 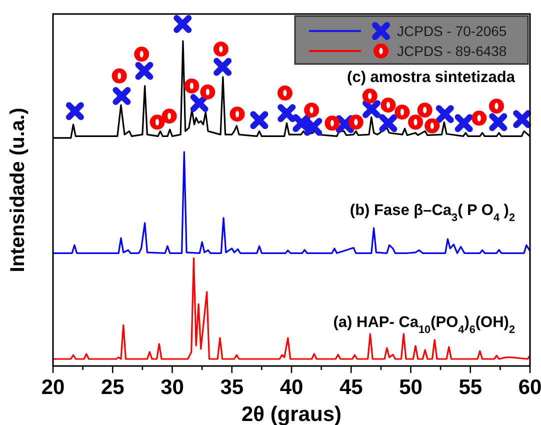 What do you see at coordinates (410, 387) in the screenshot?
I see `x-tick-label: 50` at bounding box center [410, 387].